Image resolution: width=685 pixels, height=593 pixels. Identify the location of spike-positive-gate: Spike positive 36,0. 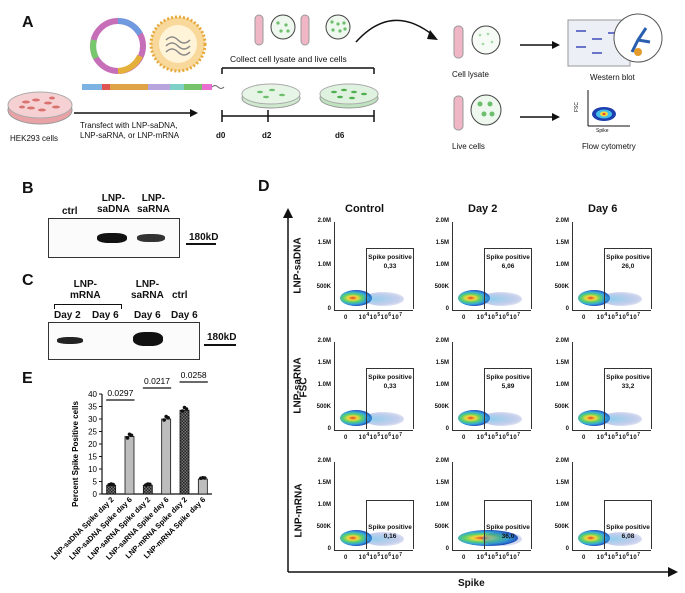
(508, 524).